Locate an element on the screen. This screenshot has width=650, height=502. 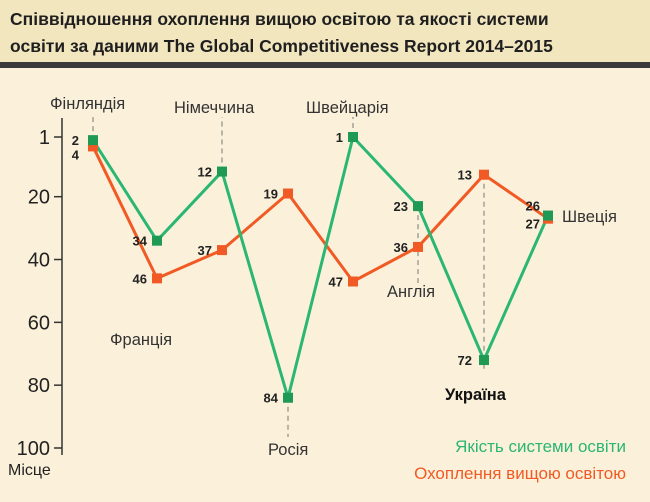
category-label: Швейцарія is located at coordinates (347, 108).